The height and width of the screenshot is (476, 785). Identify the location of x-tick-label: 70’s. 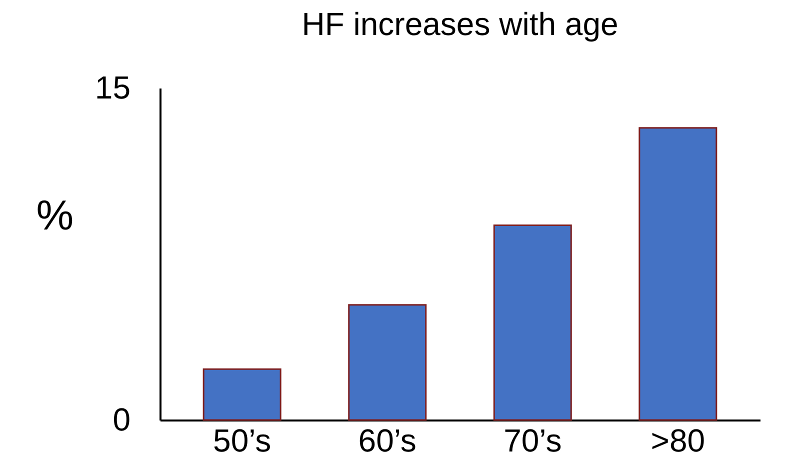
(533, 440).